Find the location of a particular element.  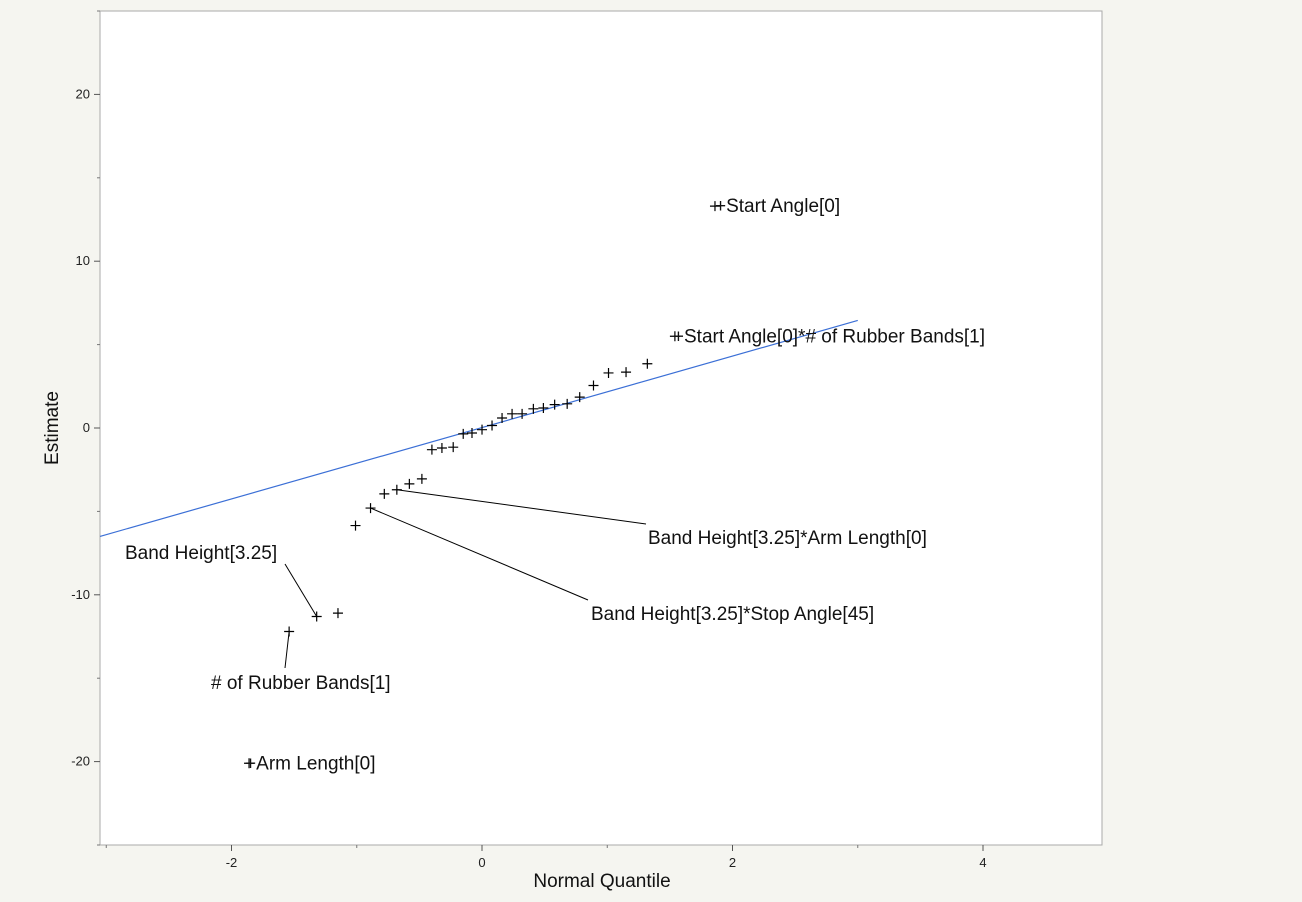

y-tick-label: 0 is located at coordinates (86, 427).